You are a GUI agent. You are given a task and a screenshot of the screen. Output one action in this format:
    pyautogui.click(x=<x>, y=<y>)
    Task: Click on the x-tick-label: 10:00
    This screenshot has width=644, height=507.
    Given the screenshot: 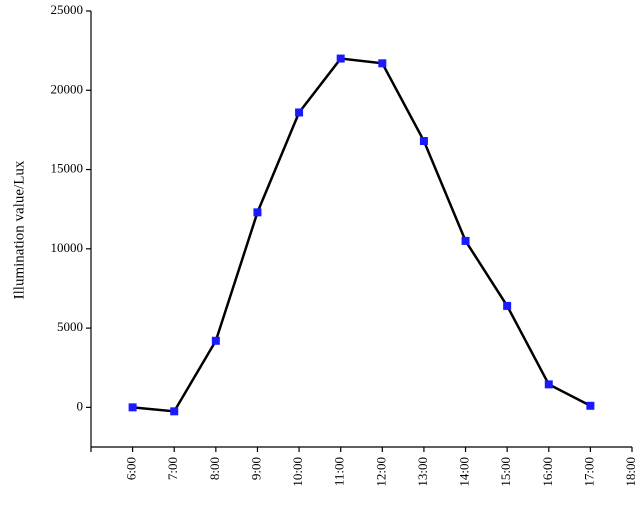 What is the action you would take?
    pyautogui.click(x=297, y=472)
    